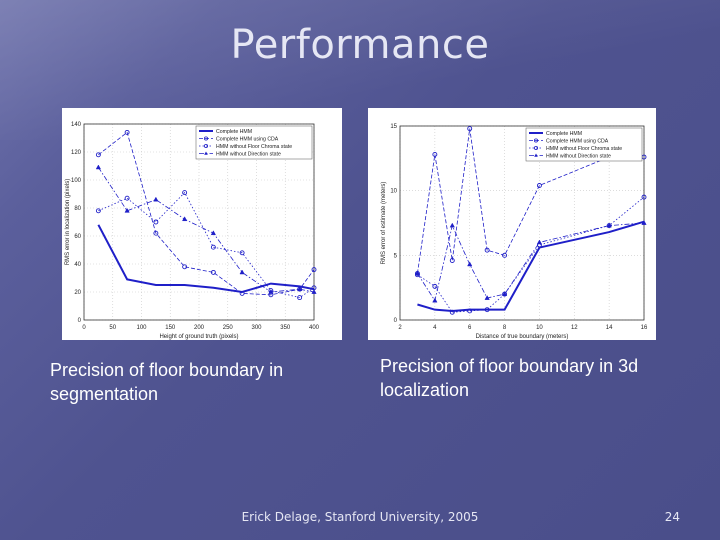 Image resolution: width=720 pixels, height=540 pixels. I want to click on x-tick-label: 6, so click(470, 328).